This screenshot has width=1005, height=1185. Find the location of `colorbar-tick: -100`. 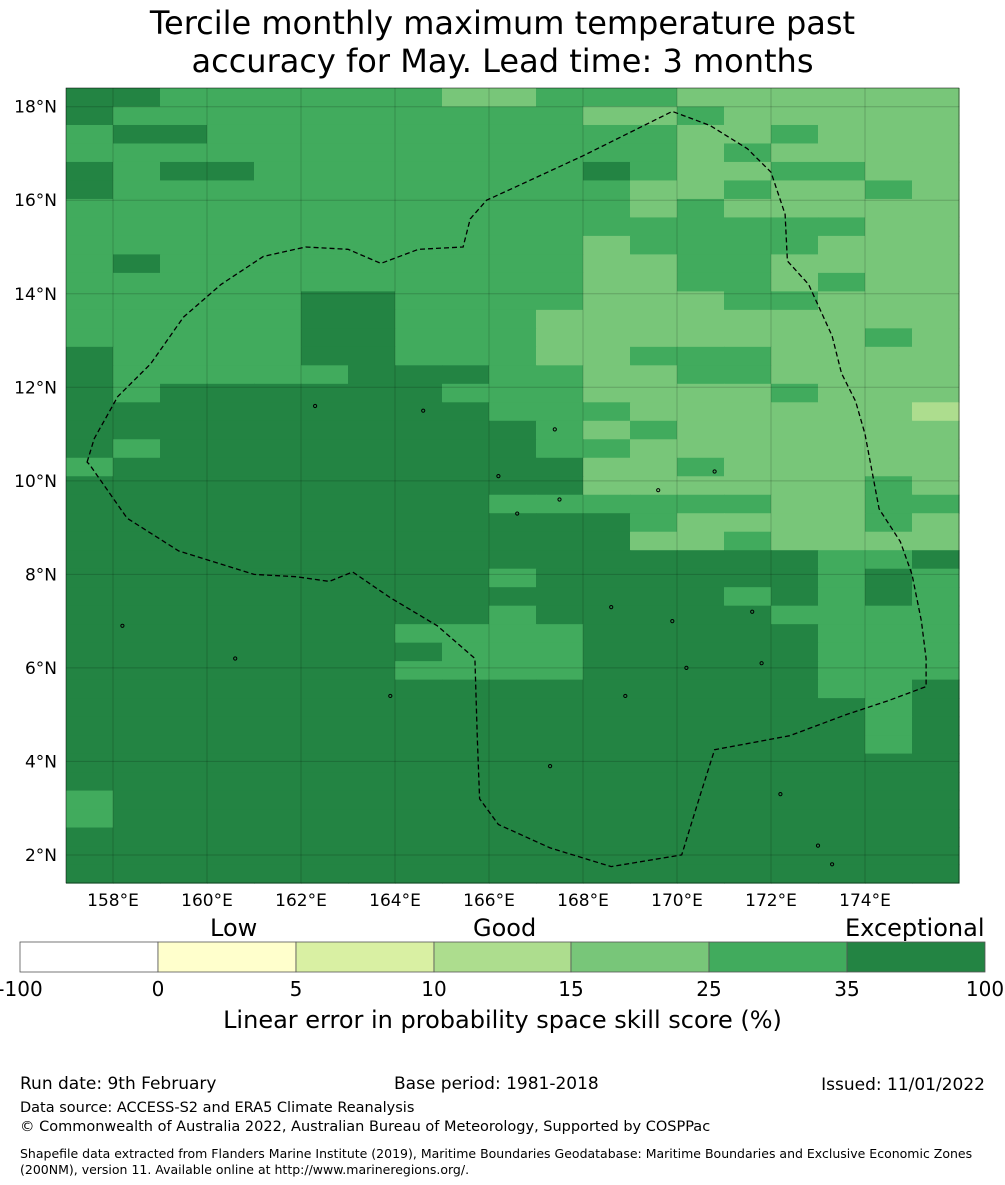

colorbar-tick: -100 is located at coordinates (21, 989).